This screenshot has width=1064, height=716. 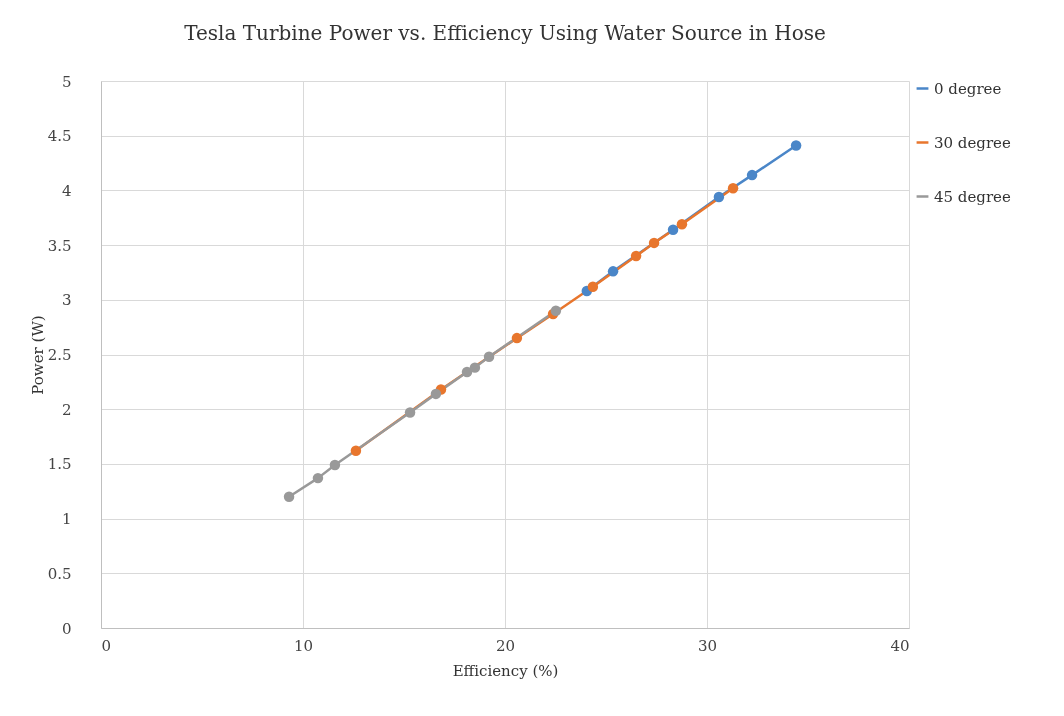 What do you see at coordinates (59, 573) in the screenshot?
I see `y-tick-label: 0.5` at bounding box center [59, 573].